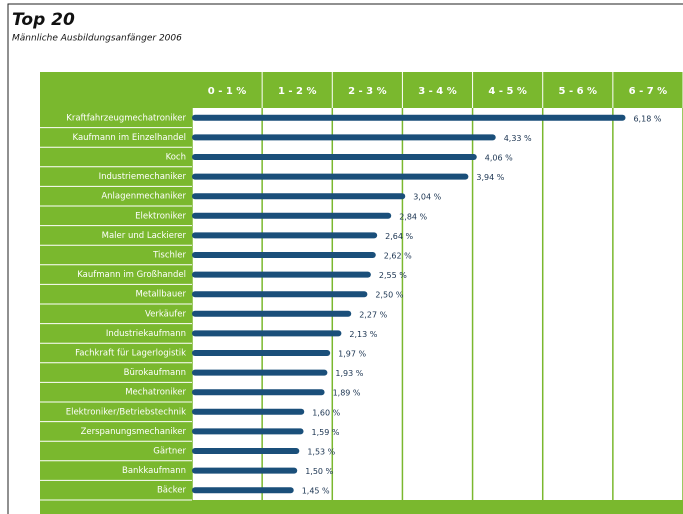 Image resolution: width=683 pixels, height=514 pixels. I want to click on column-header: 2 - 3 %, so click(367, 91).